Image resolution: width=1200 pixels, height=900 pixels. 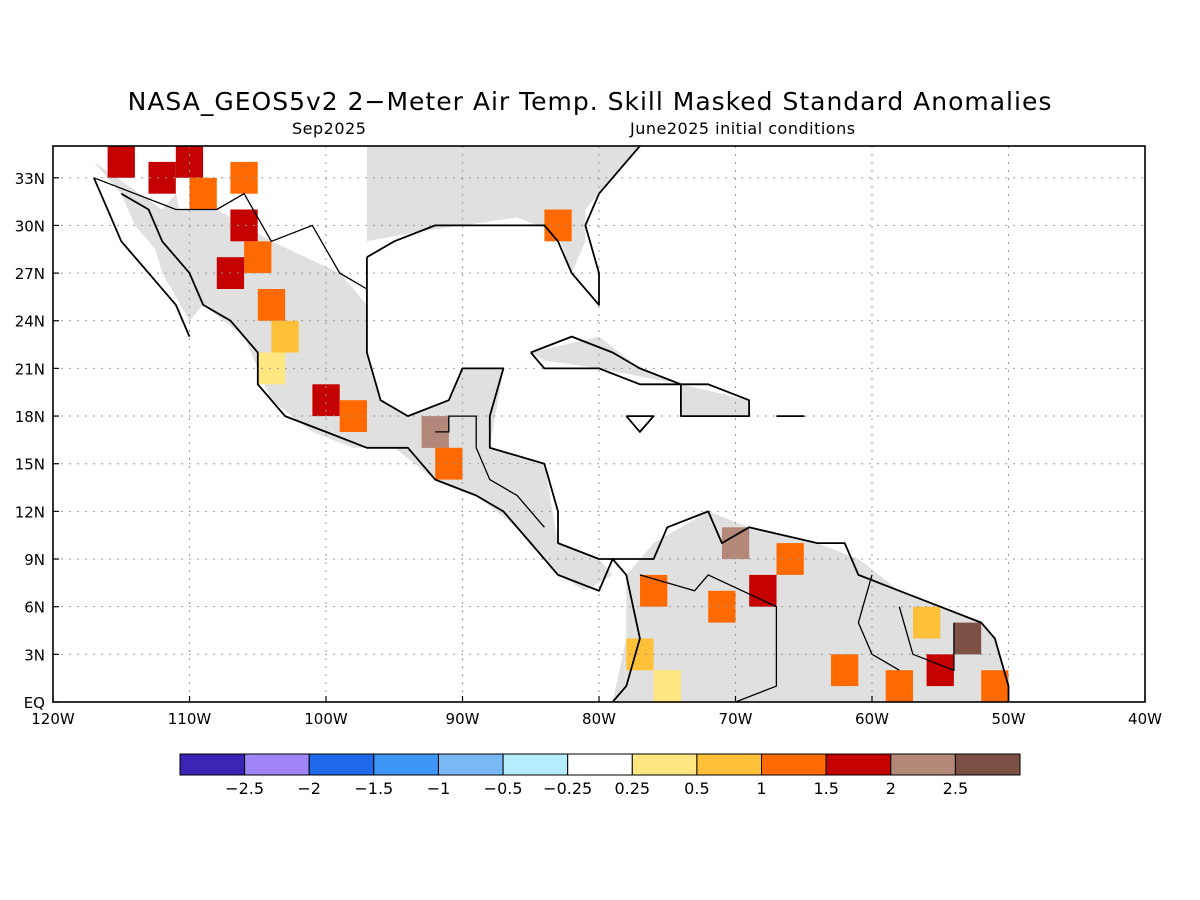 I want to click on lon-tick-label: 100W, so click(x=326, y=719).